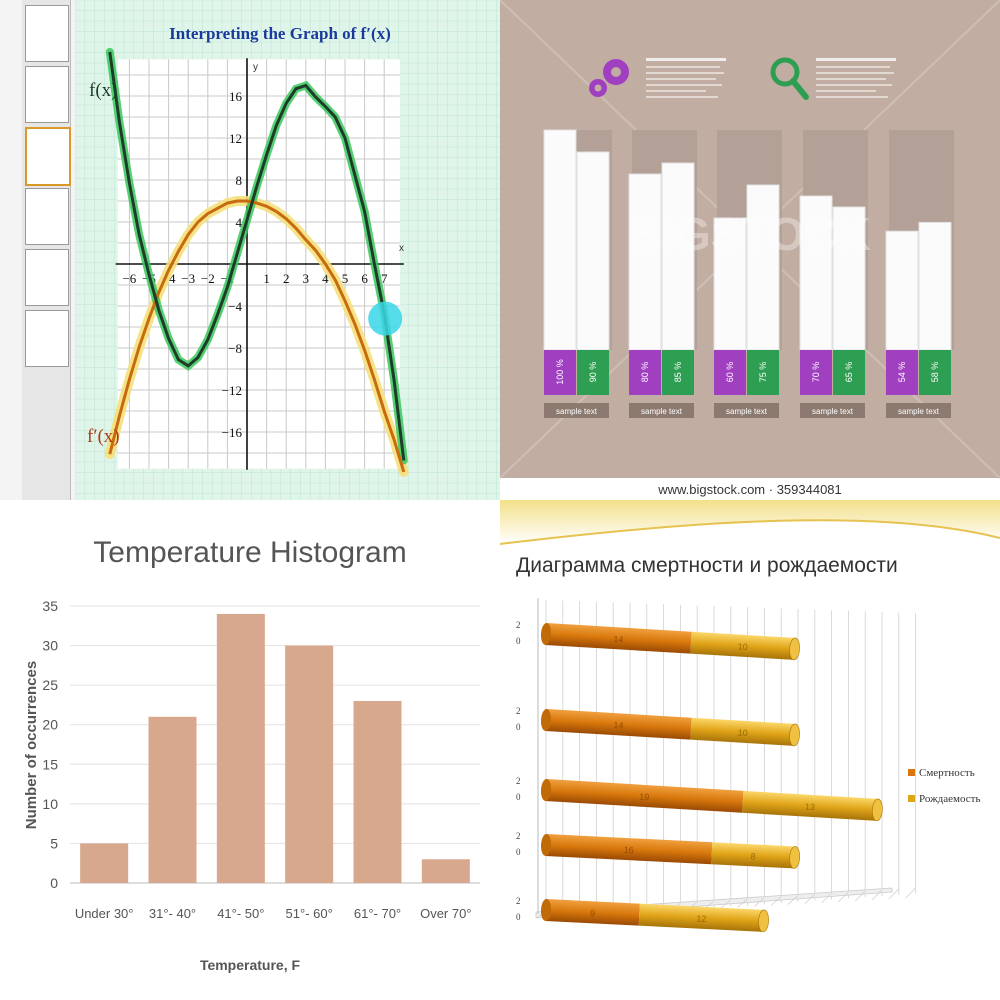 Image resolution: width=1000 pixels, height=1000 pixels. I want to click on x-tick-label: 61°- 70°, so click(377, 913).